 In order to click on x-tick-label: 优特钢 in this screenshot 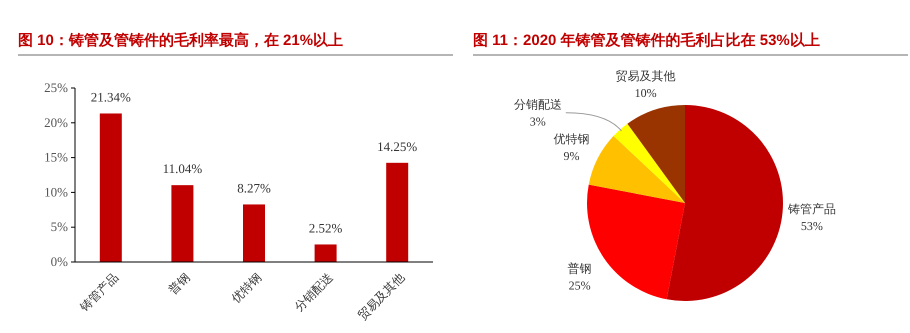, I will do `click(246, 288)`.